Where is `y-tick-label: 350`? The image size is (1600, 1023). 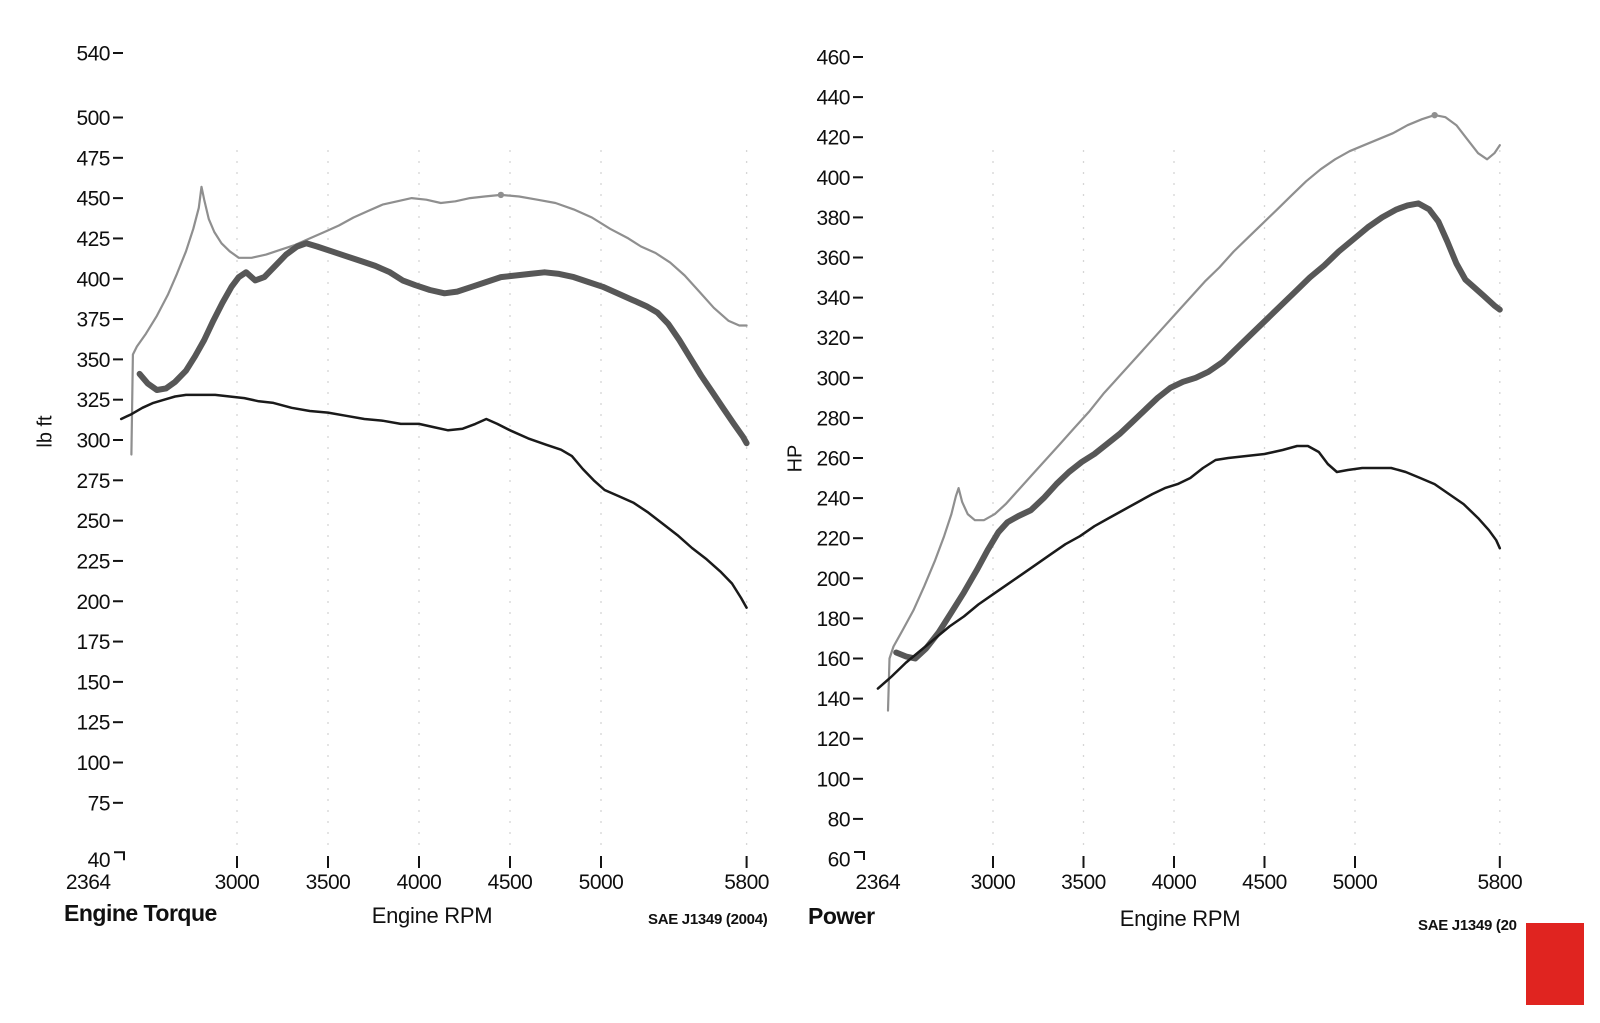
y-tick-label: 350 is located at coordinates (93, 360).